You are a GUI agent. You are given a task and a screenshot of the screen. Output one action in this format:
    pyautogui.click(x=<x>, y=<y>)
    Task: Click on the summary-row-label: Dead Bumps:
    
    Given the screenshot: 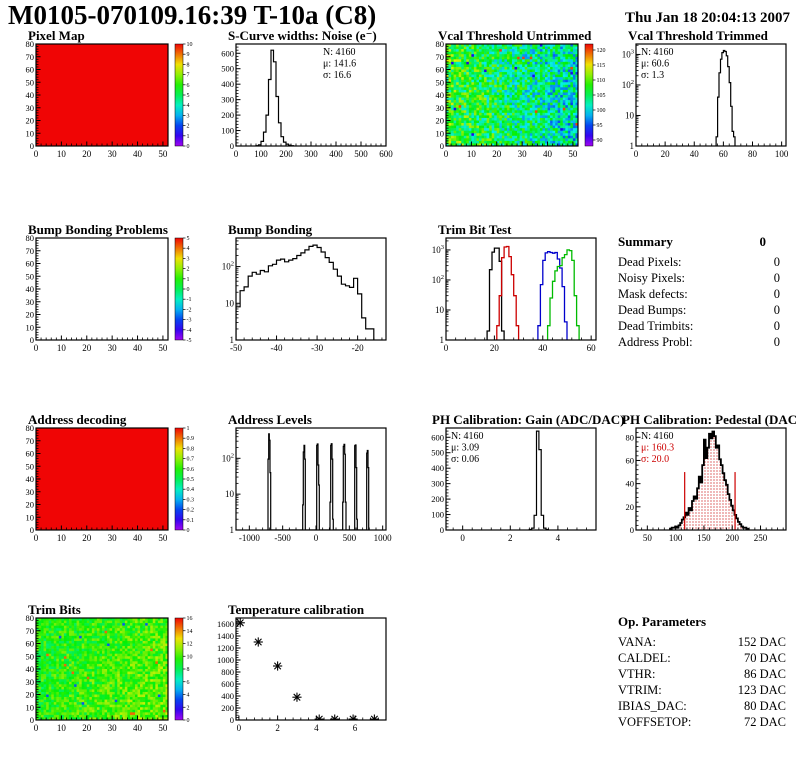 What is the action you would take?
    pyautogui.click(x=652, y=310)
    